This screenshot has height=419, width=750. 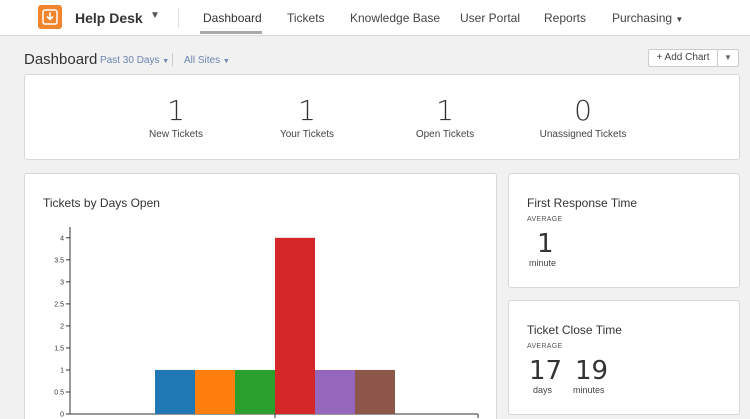 What do you see at coordinates (683, 58) in the screenshot?
I see `add-chart-button: + Add Chart` at bounding box center [683, 58].